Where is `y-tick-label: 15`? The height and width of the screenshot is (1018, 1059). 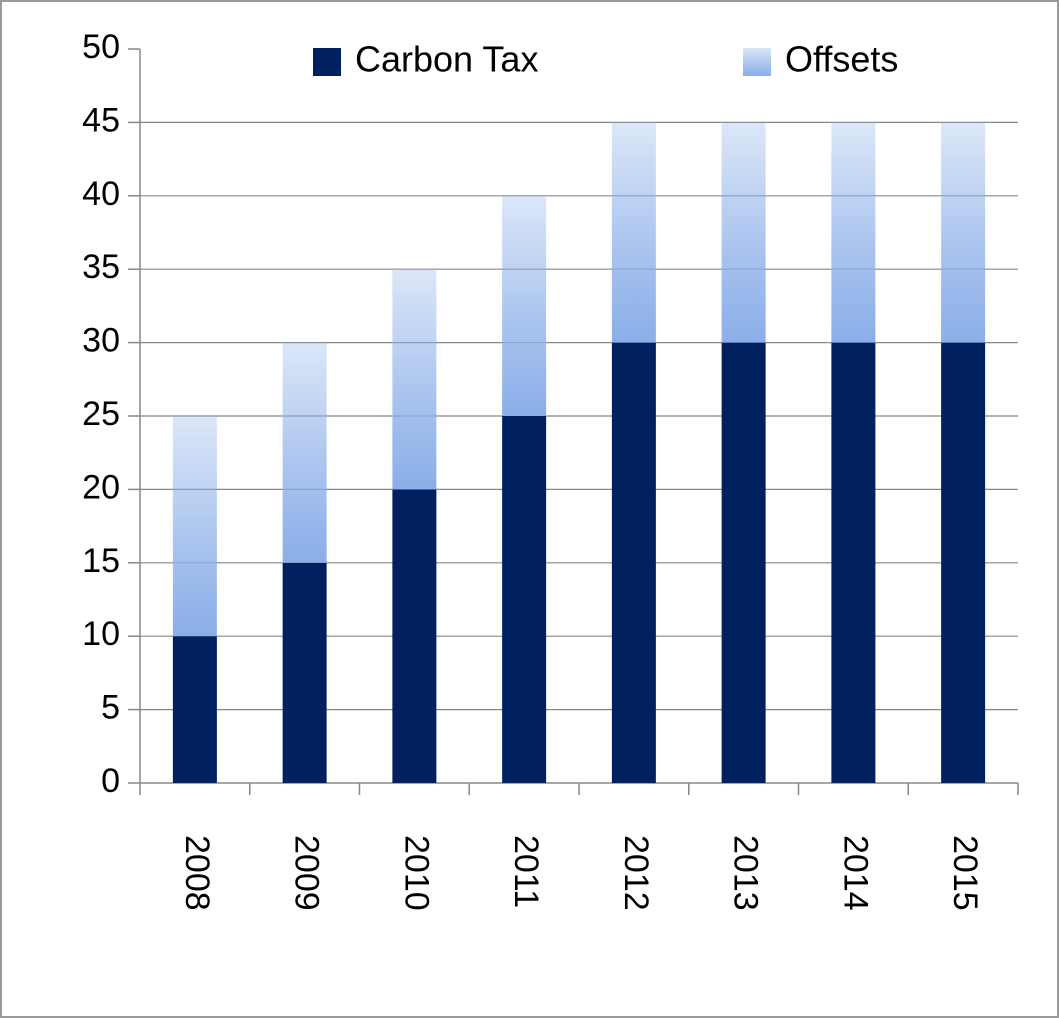 y-tick-label: 15 is located at coordinates (101, 561).